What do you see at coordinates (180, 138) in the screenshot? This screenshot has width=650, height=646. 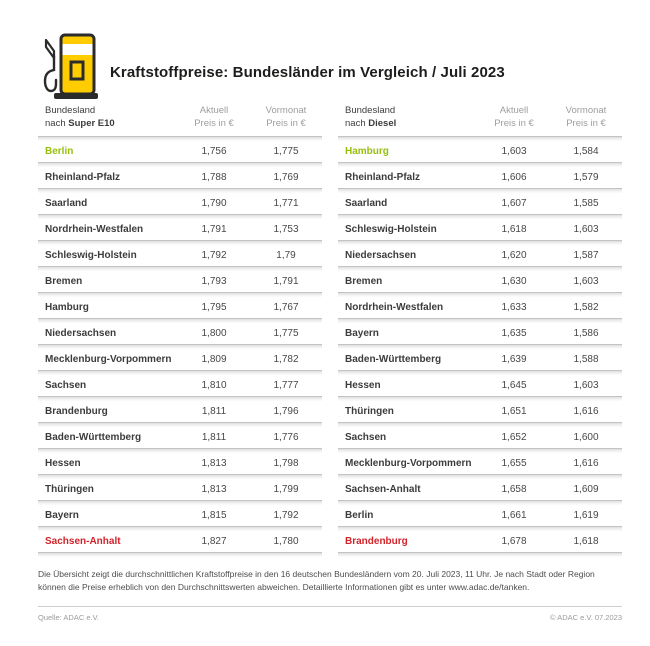 I see `header-divider` at bounding box center [180, 138].